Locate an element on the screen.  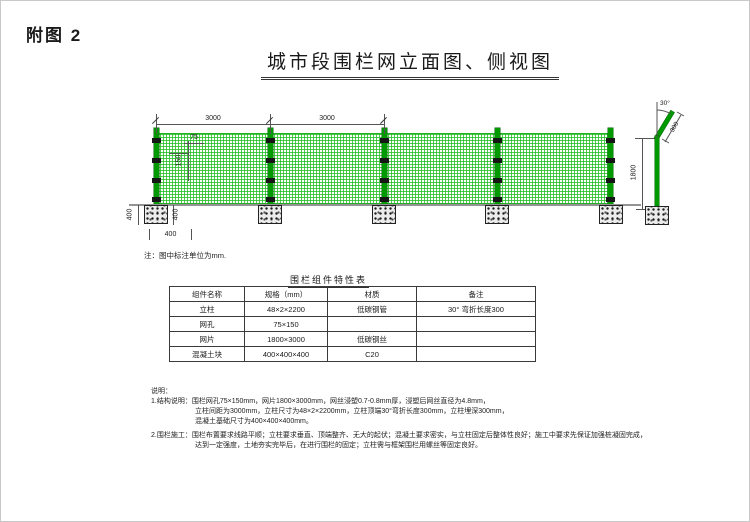
bend-dim-line is located at coordinates (673, 128).